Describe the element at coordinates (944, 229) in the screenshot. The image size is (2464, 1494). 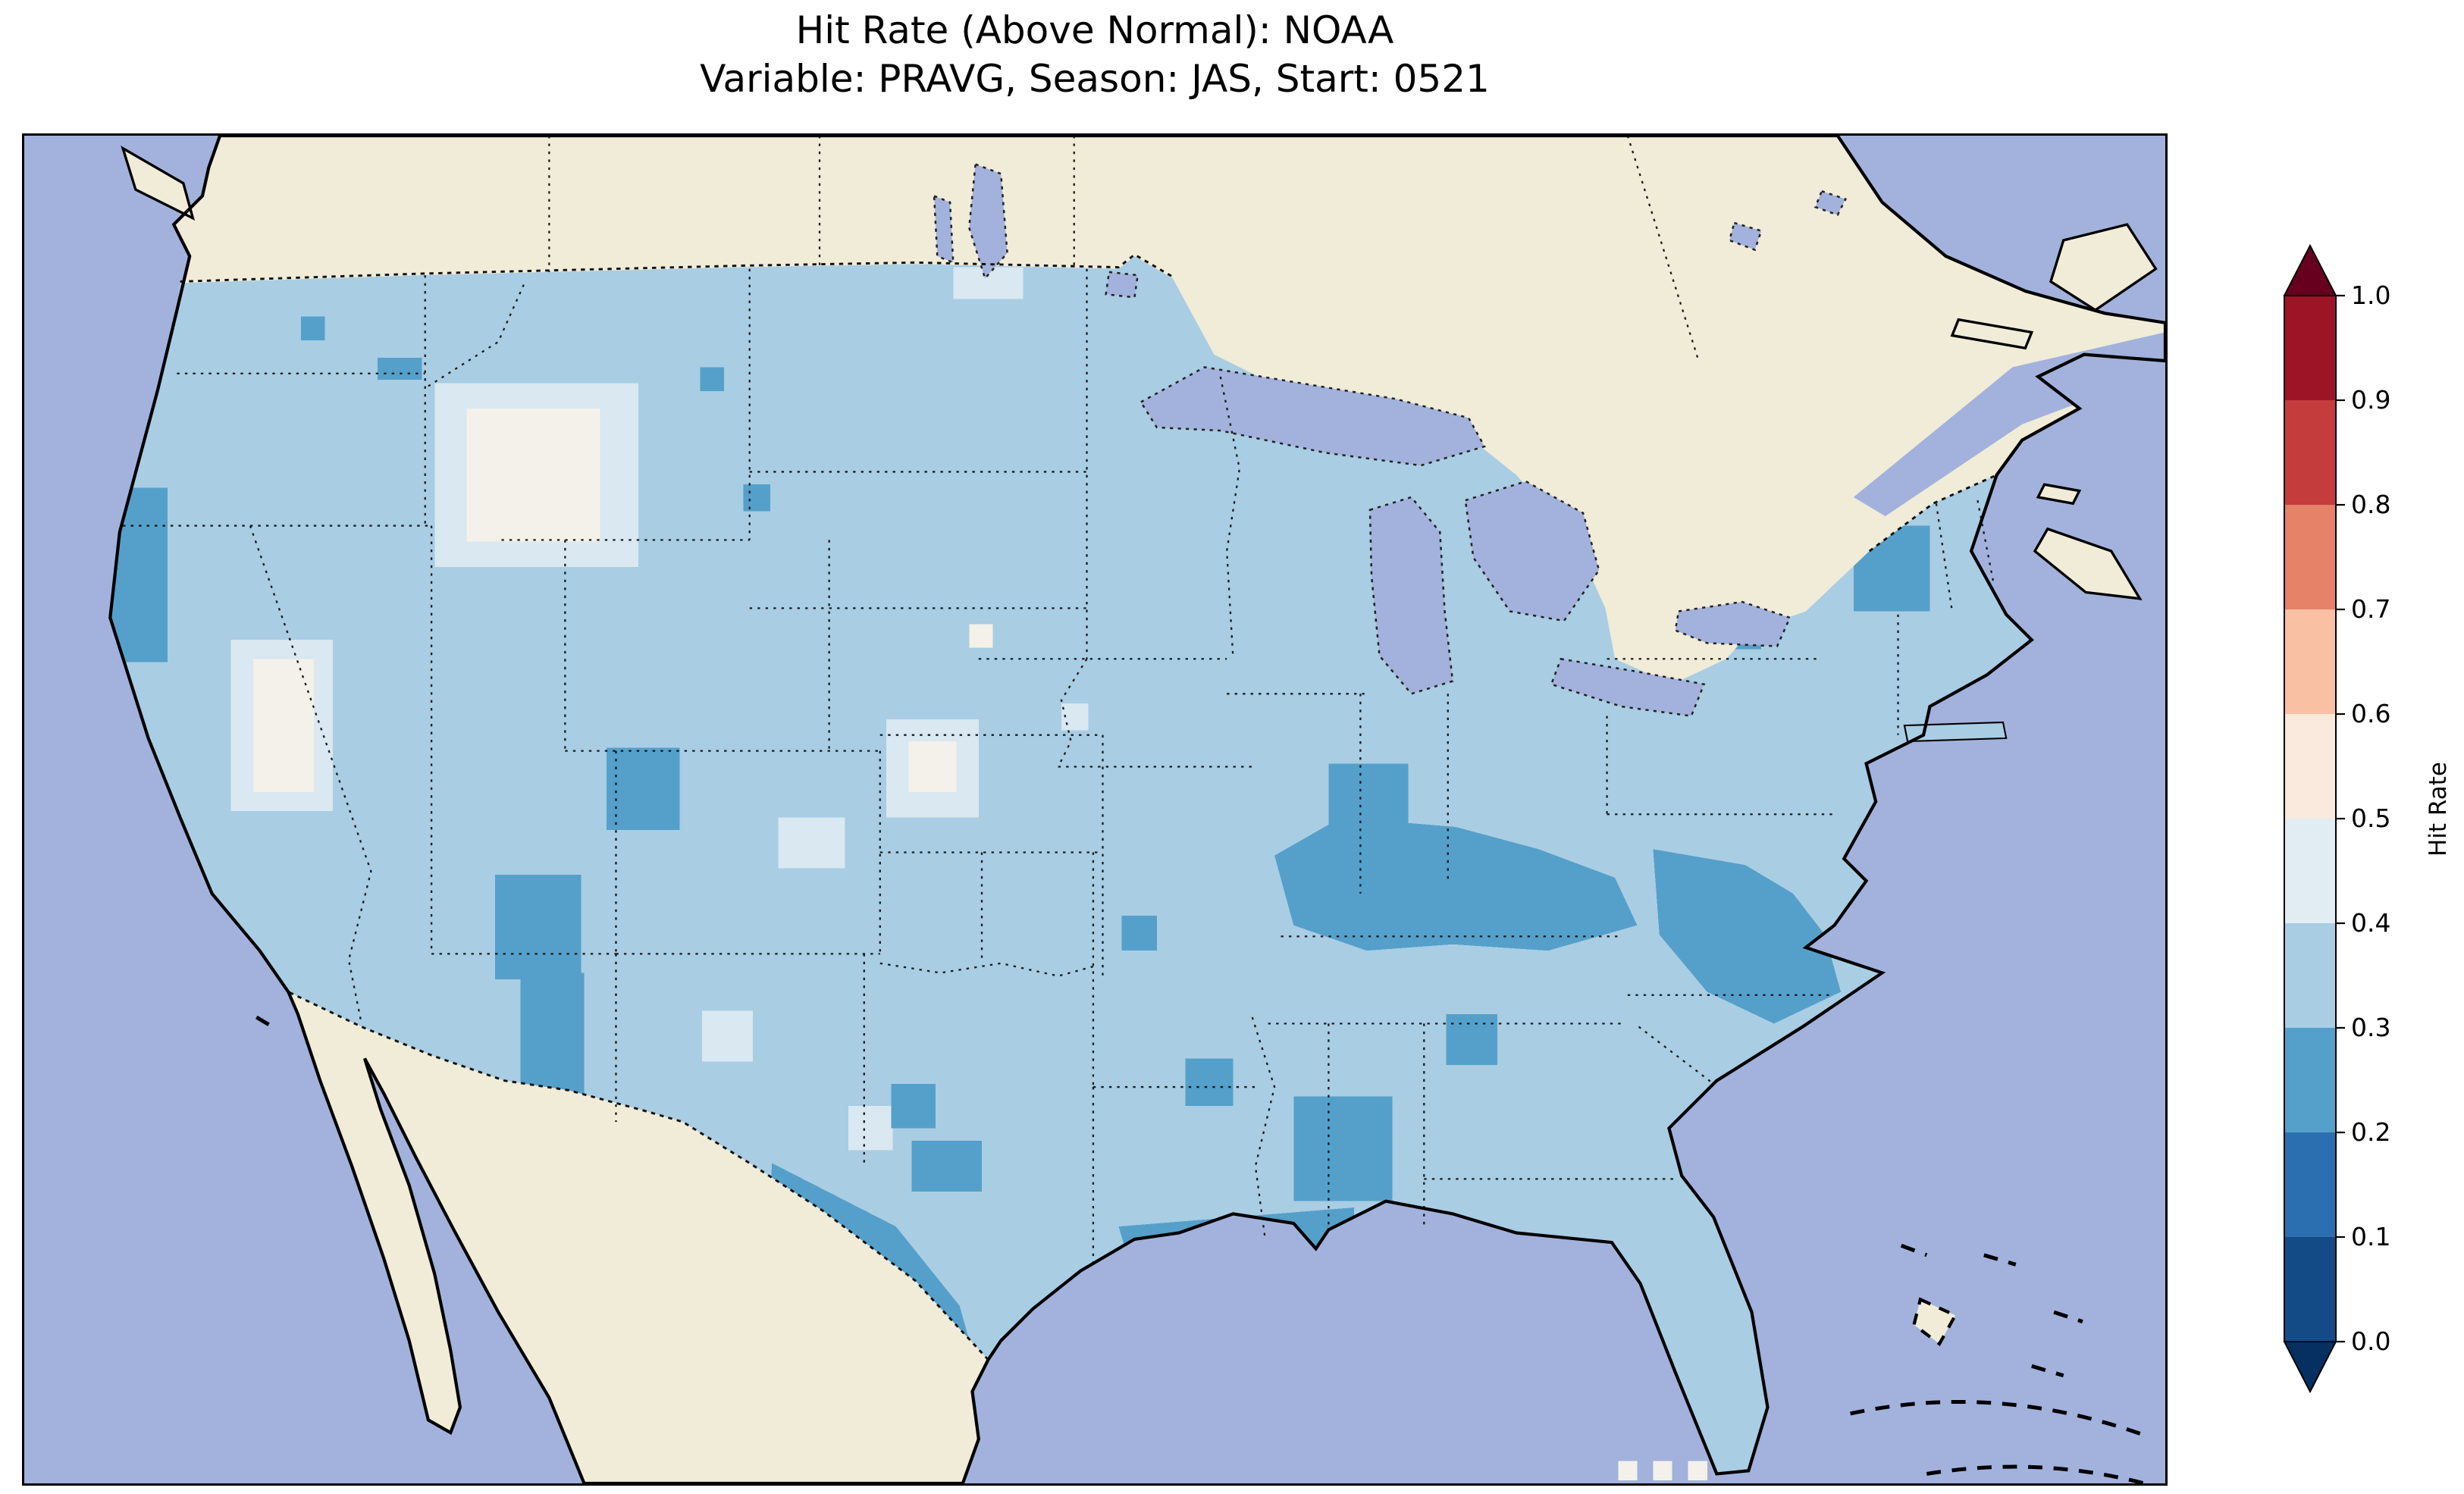
I see `lake-manitoba` at that location.